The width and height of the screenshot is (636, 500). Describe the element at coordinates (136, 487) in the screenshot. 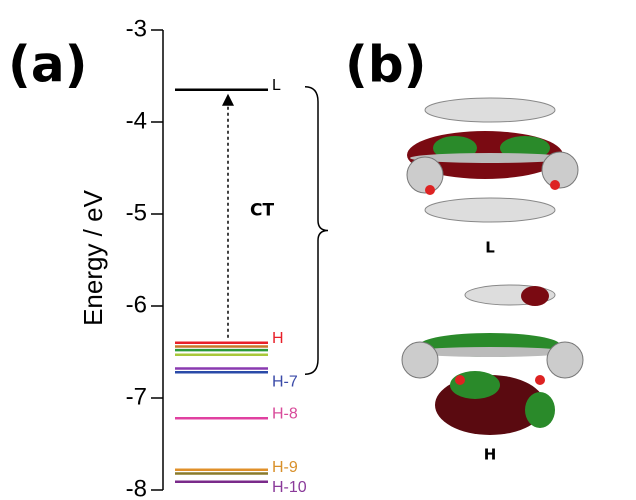

I see `y-tick-label: -8` at that location.